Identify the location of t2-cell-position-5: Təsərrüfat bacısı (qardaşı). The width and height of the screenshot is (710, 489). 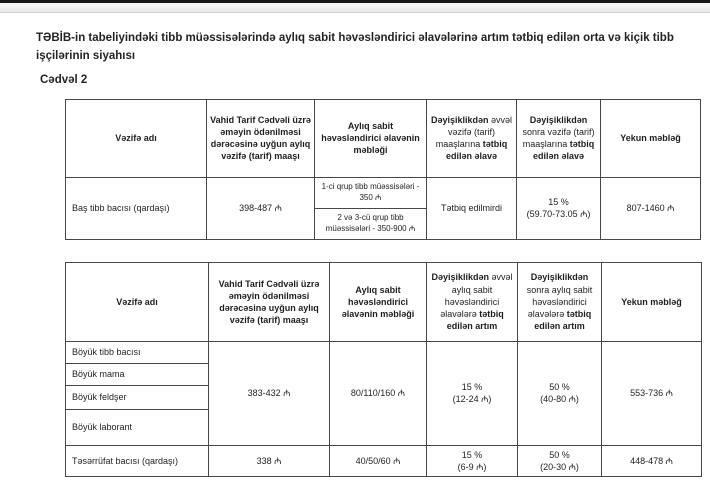
(137, 460).